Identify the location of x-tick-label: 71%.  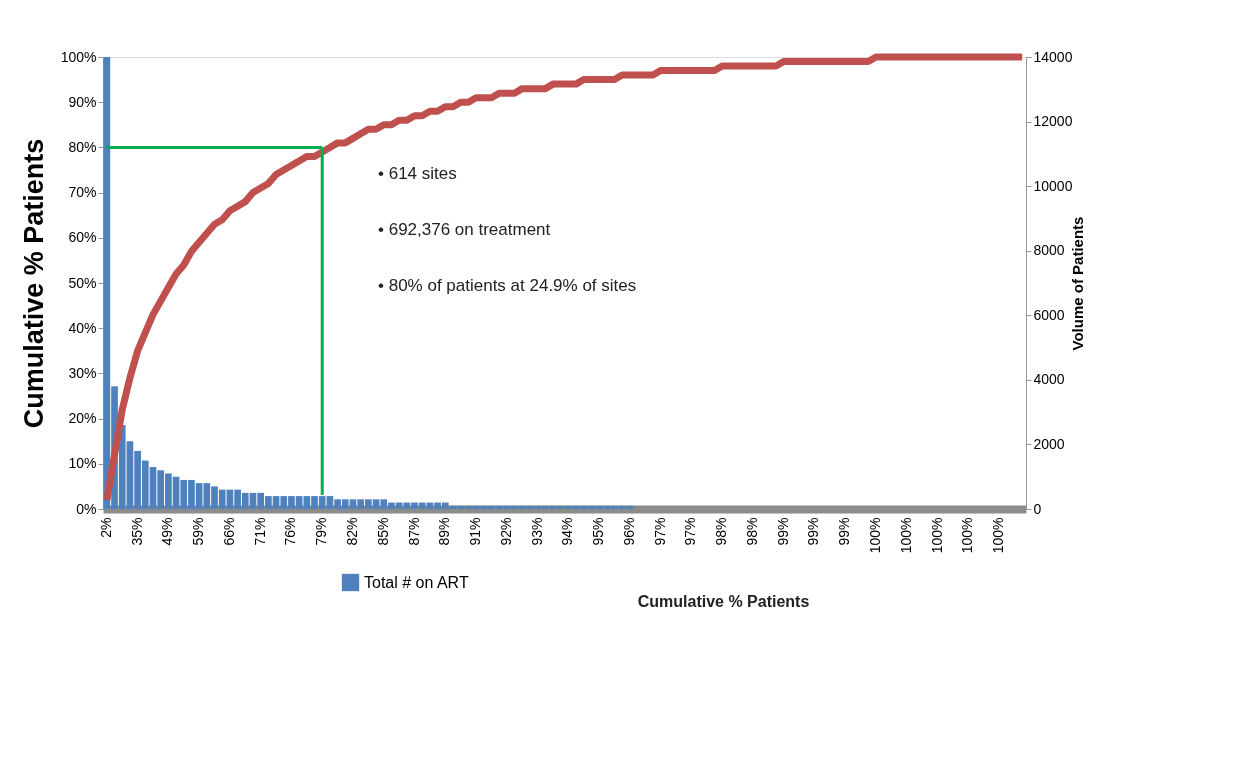
(259, 531).